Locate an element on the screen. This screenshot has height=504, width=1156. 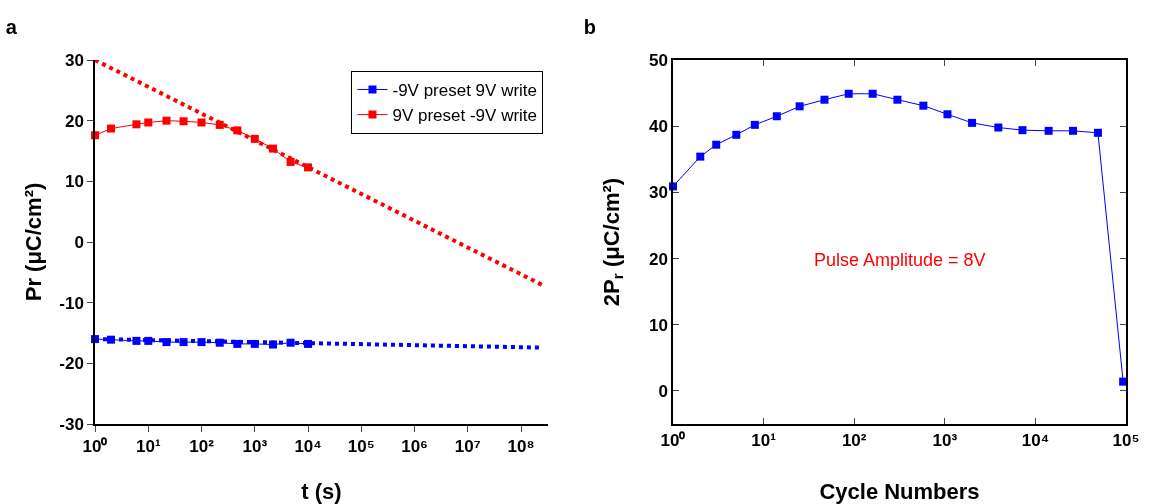
y-tick-label: -20 is located at coordinates (71, 364).